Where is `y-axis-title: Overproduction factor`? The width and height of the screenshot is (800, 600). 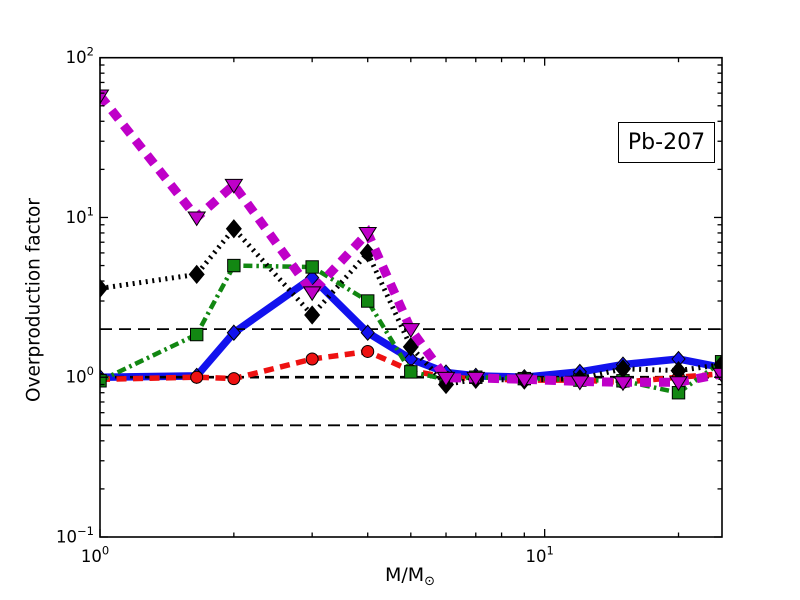 y-axis-title: Overproduction factor is located at coordinates (34, 300).